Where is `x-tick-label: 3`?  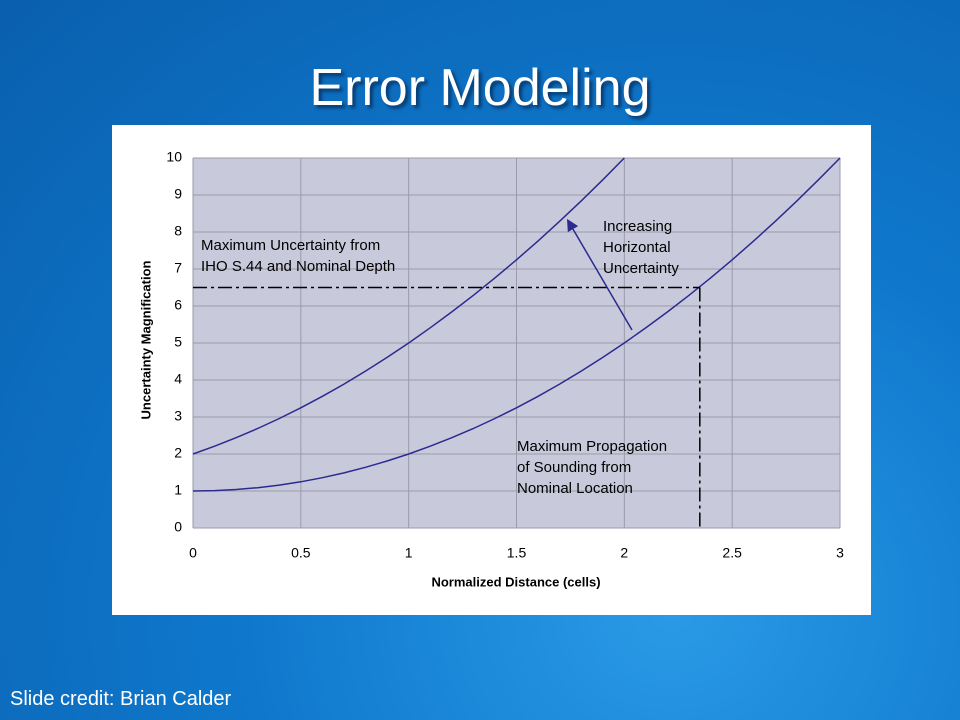
x-tick-label: 3 is located at coordinates (840, 553).